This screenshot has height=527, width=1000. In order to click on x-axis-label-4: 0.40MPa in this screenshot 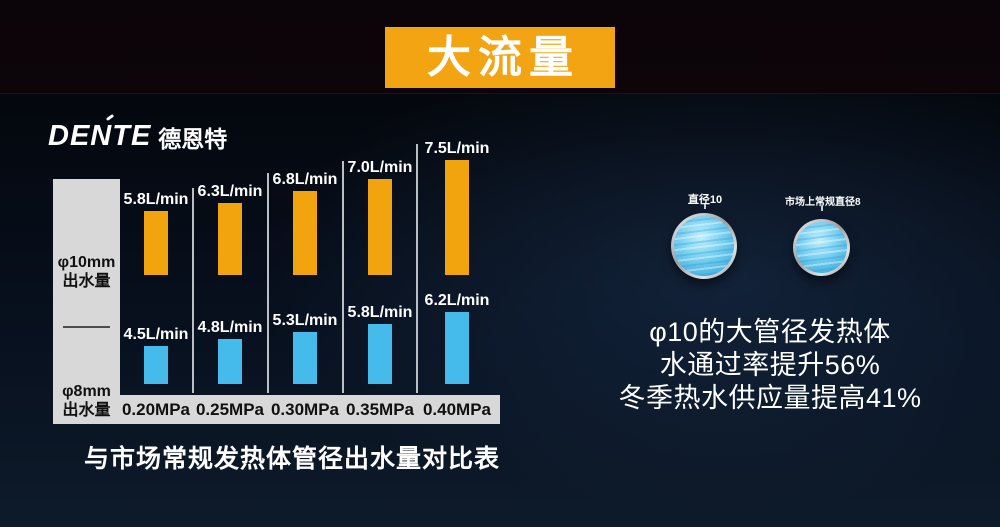, I will do `click(457, 409)`.